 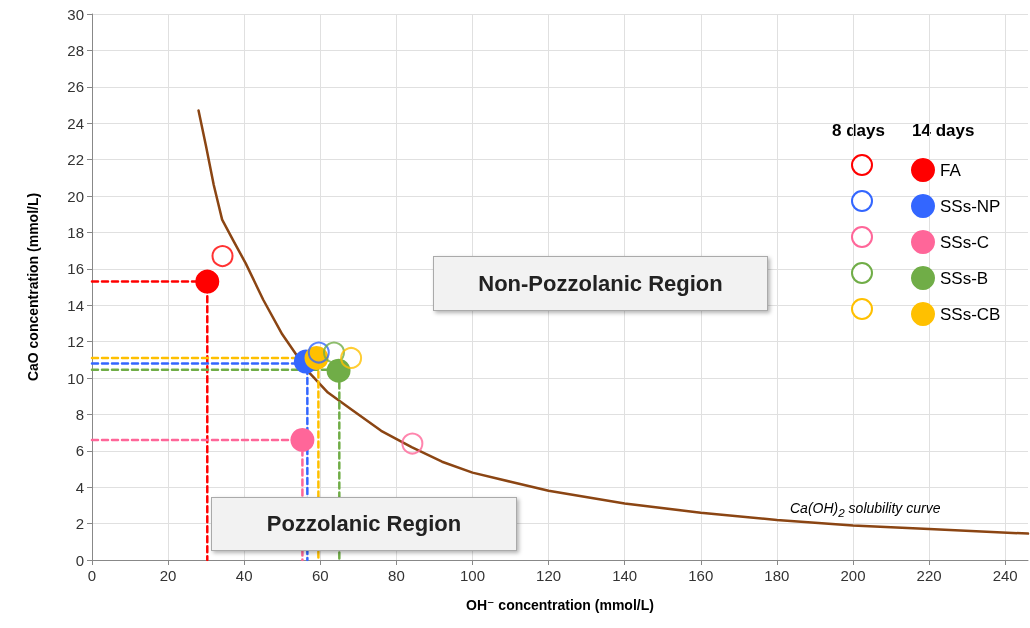 What do you see at coordinates (75, 342) in the screenshot?
I see `y-tick-label: 12` at bounding box center [75, 342].